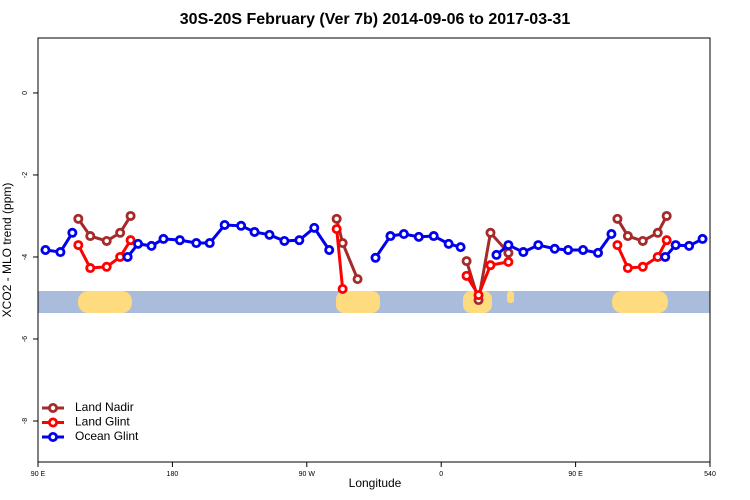 Image resolution: width=750 pixels, height=500 pixels. I want to click on y-tick-label: -4, so click(25, 257).